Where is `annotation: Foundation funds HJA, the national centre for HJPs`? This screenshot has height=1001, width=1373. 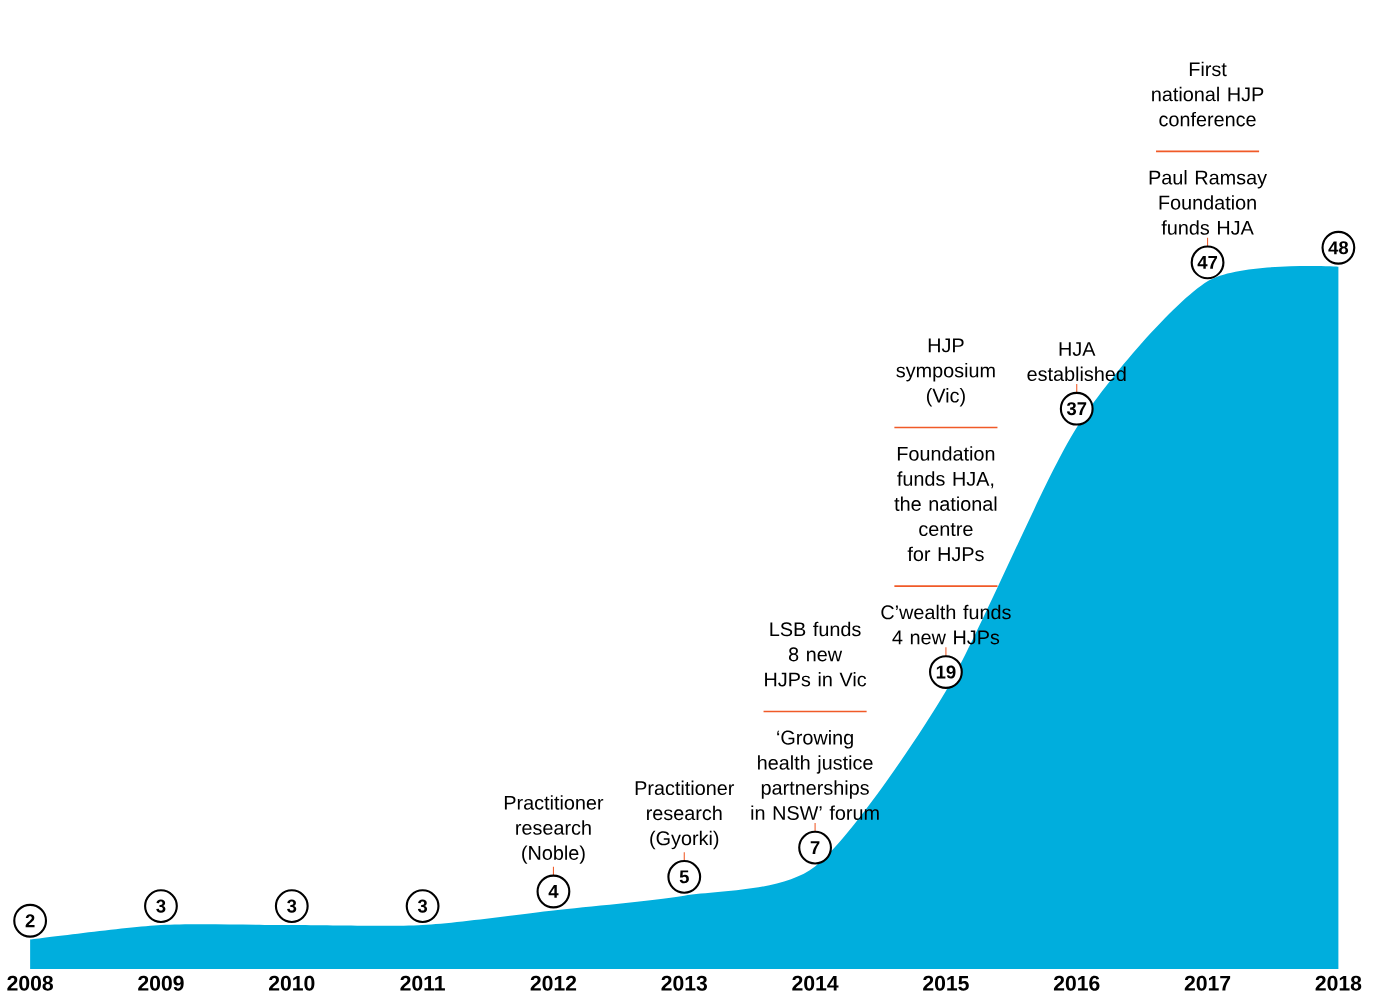 annotation: Foundation funds HJA, the national centre for HJPs is located at coordinates (945, 504).